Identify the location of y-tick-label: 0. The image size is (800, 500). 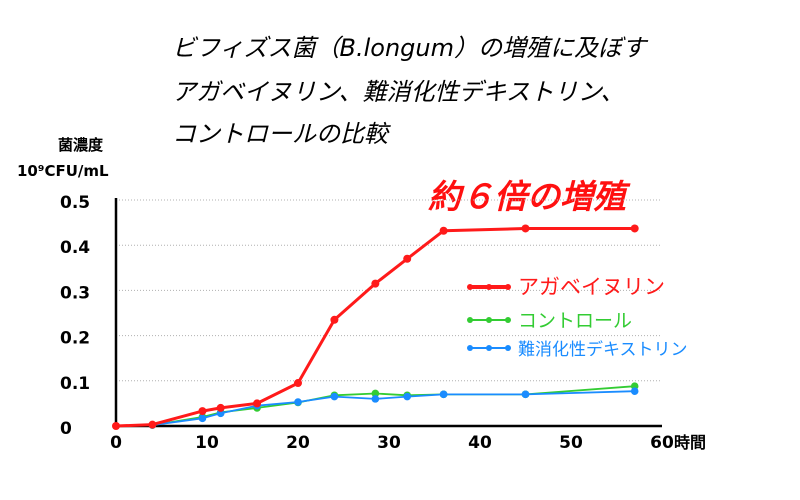
(66, 429).